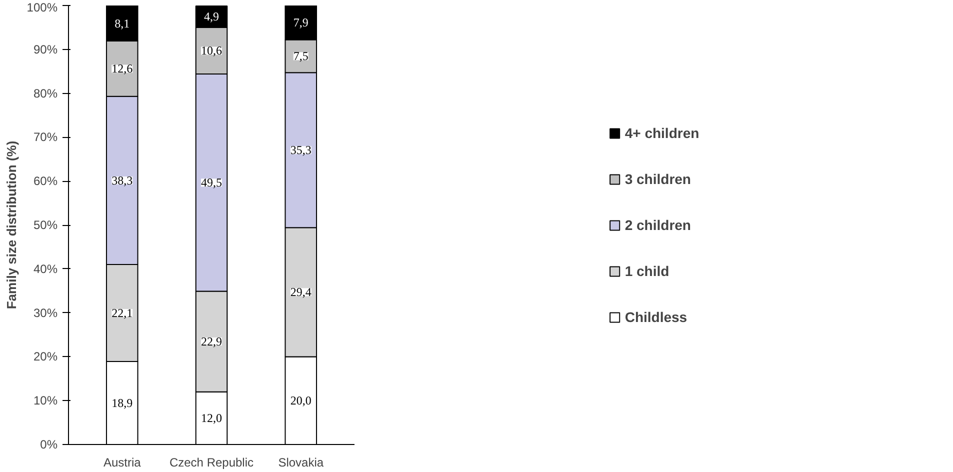 Image resolution: width=953 pixels, height=472 pixels. What do you see at coordinates (11, 225) in the screenshot?
I see `y-axis-title: Family size distribution (%)` at bounding box center [11, 225].